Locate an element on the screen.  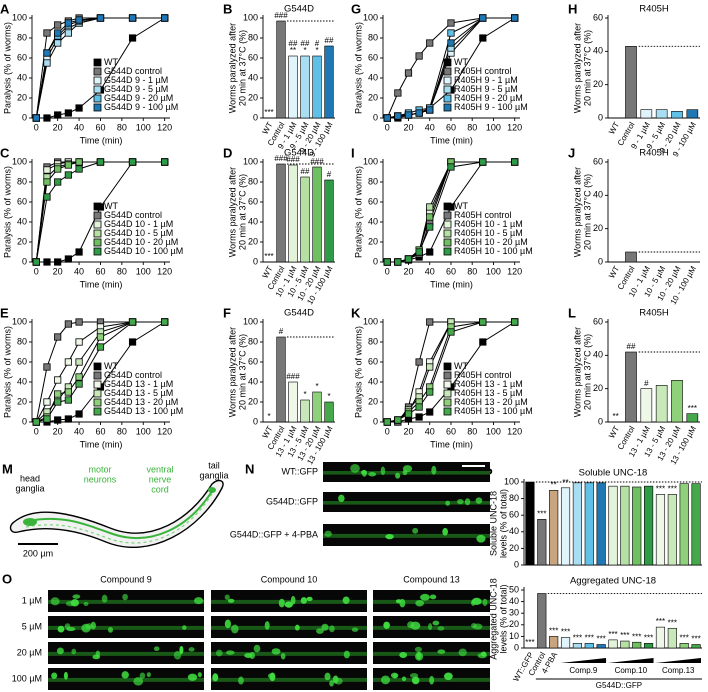
panel-letter: F is located at coordinates (227, 312).